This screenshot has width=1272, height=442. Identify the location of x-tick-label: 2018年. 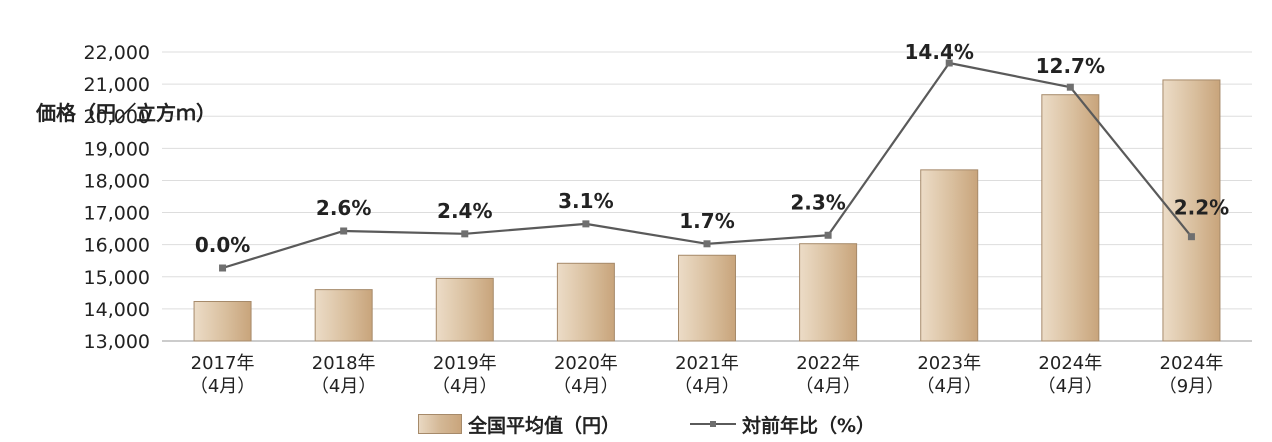
(344, 363).